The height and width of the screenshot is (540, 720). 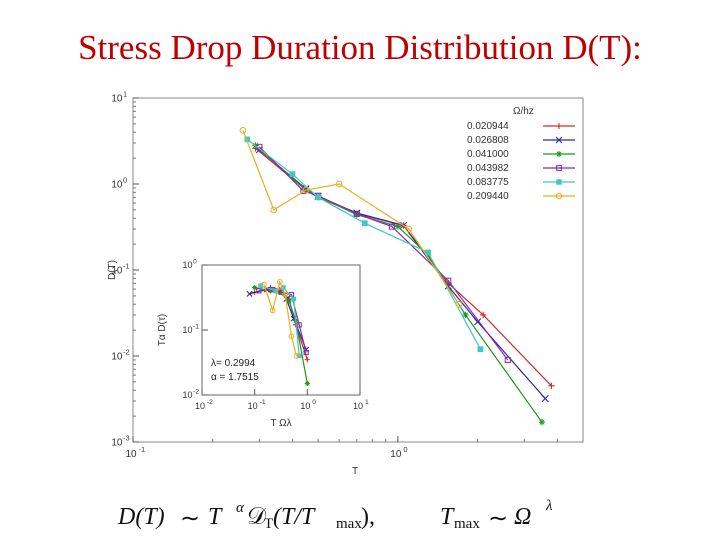 I want to click on inset-x-tick-label-1: 10, so click(x=253, y=406).